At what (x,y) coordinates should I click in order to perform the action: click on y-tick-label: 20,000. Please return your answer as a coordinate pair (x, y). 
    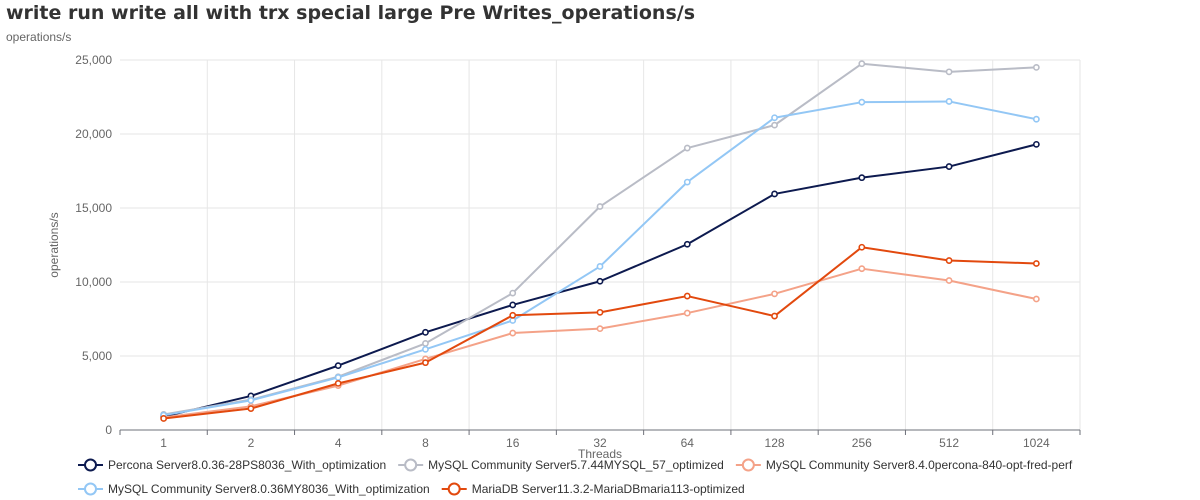
    Looking at the image, I should click on (93, 134).